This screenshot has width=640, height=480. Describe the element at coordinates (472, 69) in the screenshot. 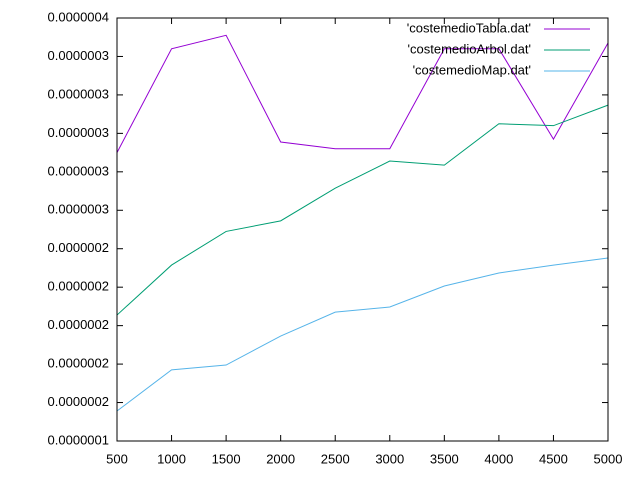

I see `legend-label: 'costemedioMap.dat'` at that location.